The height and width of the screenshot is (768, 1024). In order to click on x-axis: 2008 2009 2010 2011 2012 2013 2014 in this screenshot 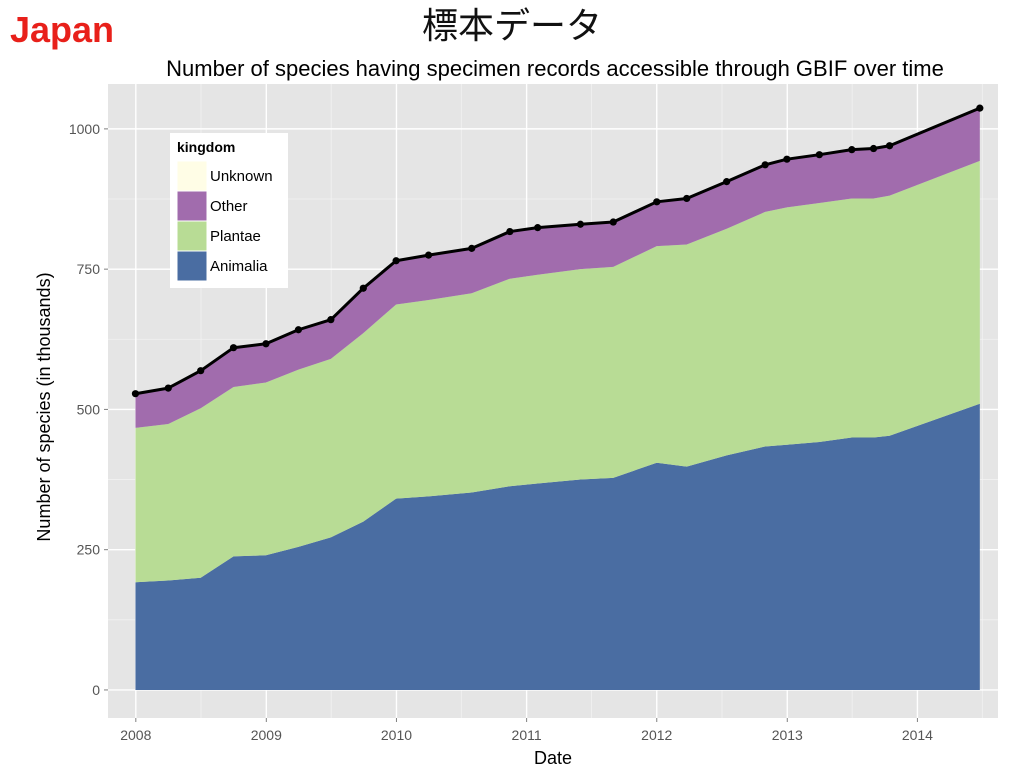, I will do `click(526, 730)`.